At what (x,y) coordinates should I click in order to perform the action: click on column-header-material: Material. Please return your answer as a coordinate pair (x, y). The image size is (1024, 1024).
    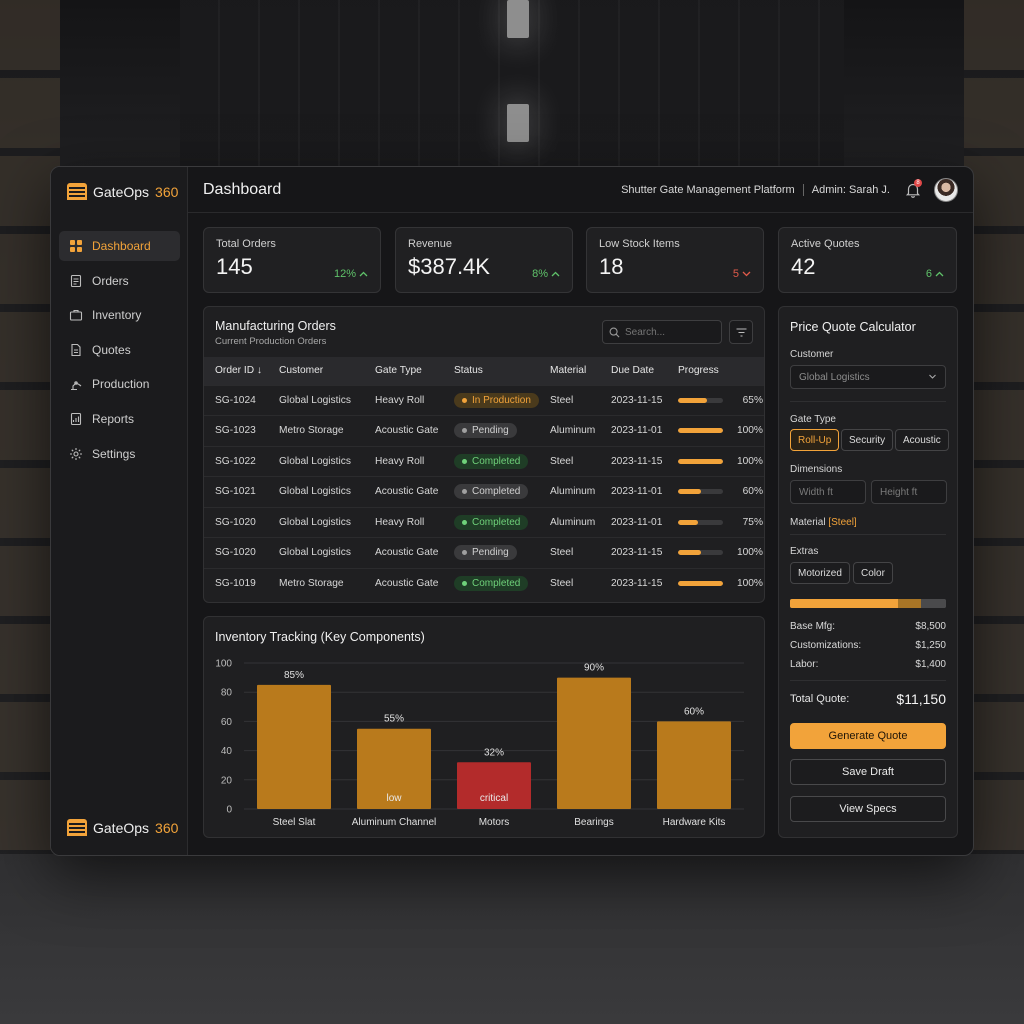
    Looking at the image, I should click on (568, 371).